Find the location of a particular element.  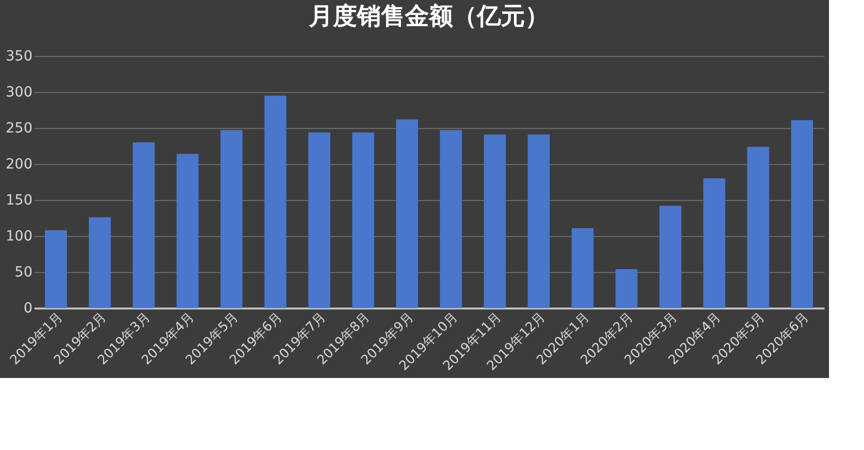

chart-title: 月度销售金额（亿元） is located at coordinates (428, 16).